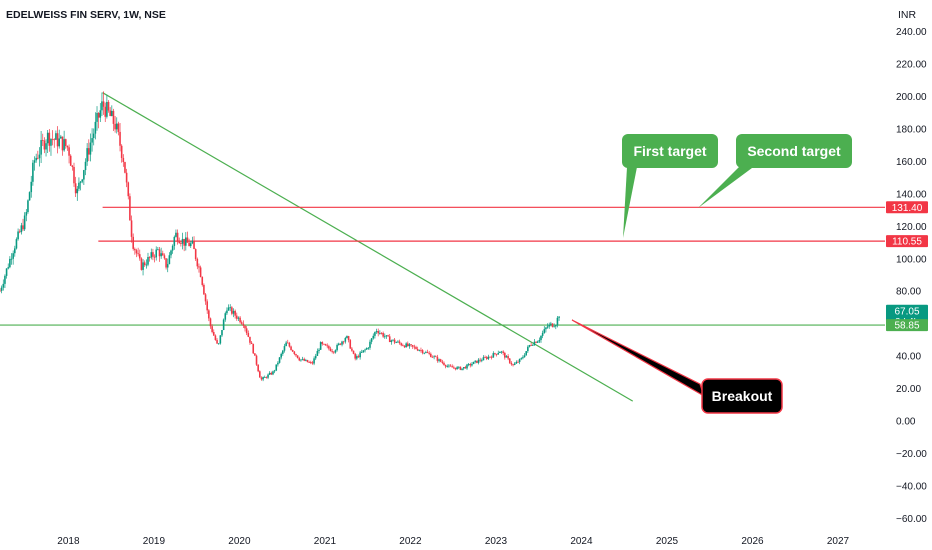 This screenshot has height=550, width=932. Describe the element at coordinates (775, 171) in the screenshot. I see `second-target-callout: Second target` at that location.